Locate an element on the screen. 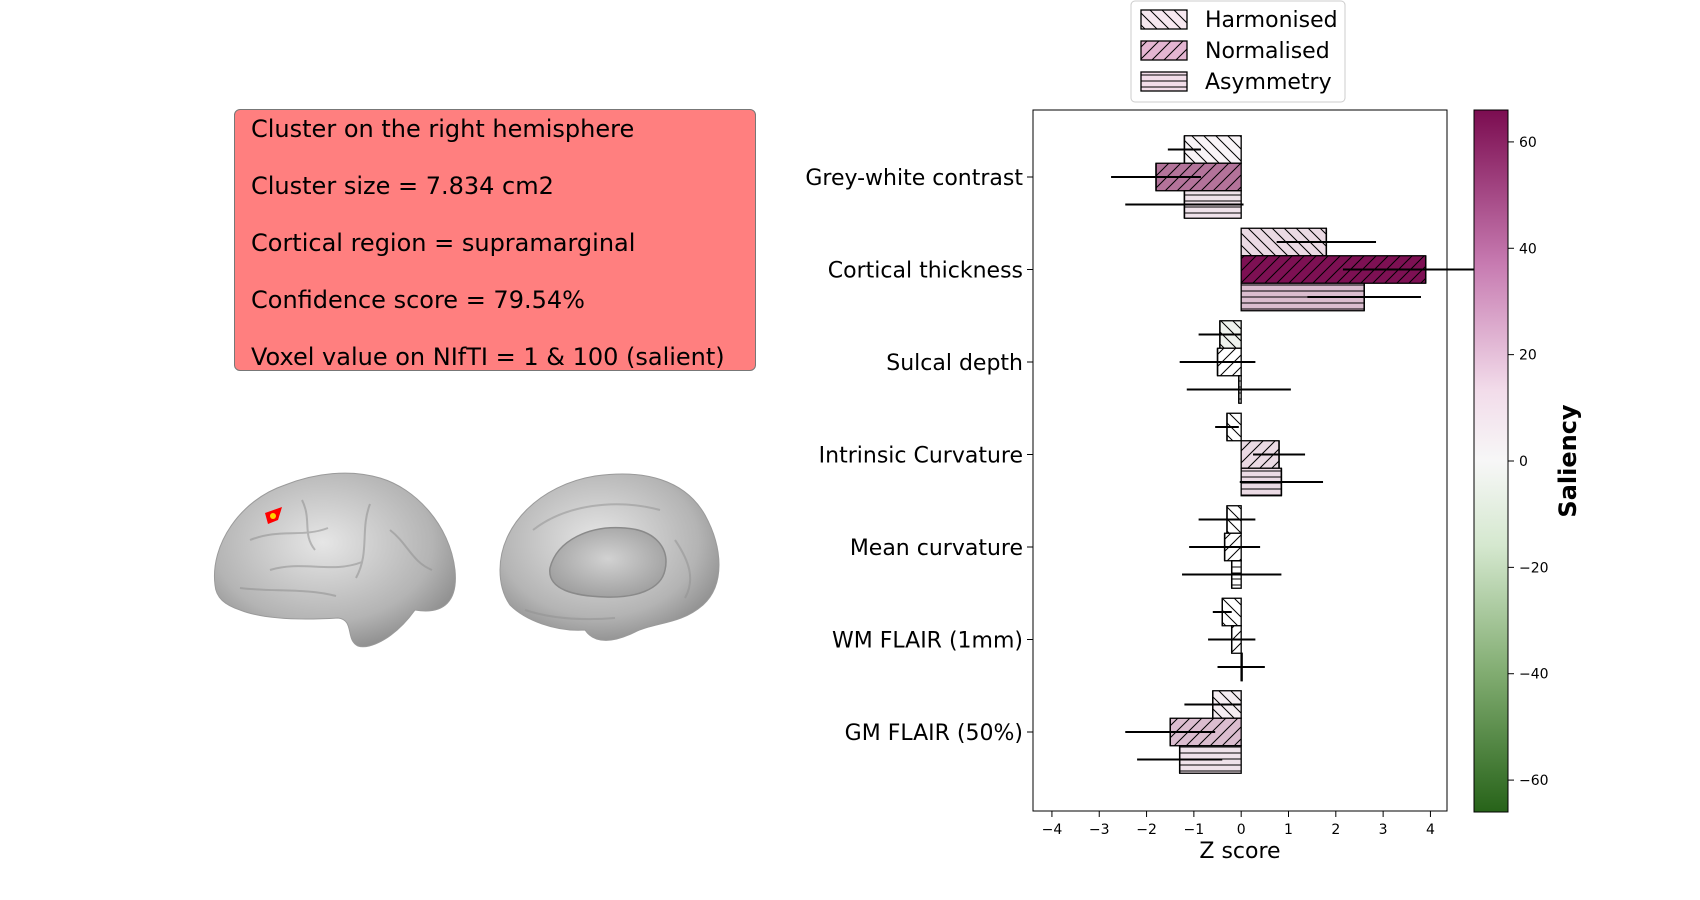  colorbar-tick-label: −40 is located at coordinates (1534, 675).